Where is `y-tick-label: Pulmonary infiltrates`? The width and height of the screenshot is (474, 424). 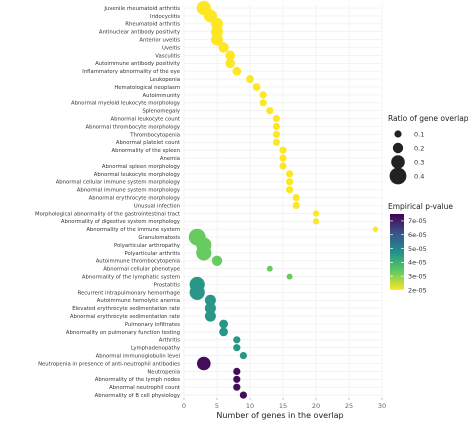 y-tick-label: Pulmonary infiltrates is located at coordinates (152, 325).